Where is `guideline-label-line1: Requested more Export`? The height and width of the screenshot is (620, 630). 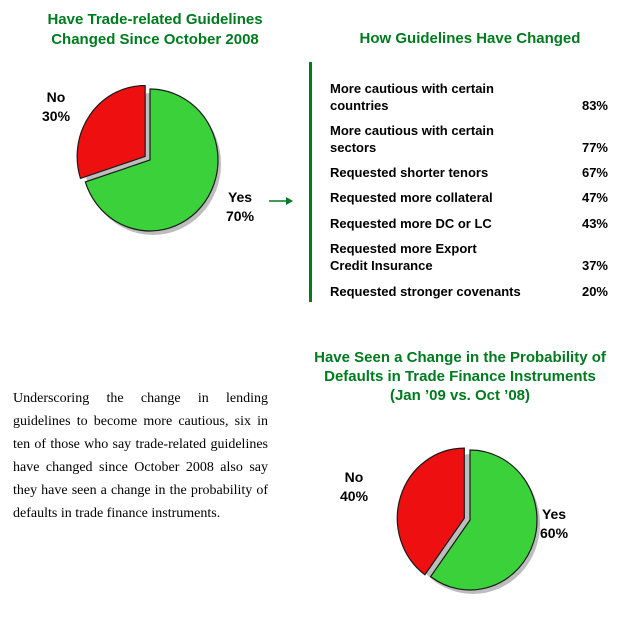
guideline-label-line1: Requested more Export is located at coordinates (403, 248).